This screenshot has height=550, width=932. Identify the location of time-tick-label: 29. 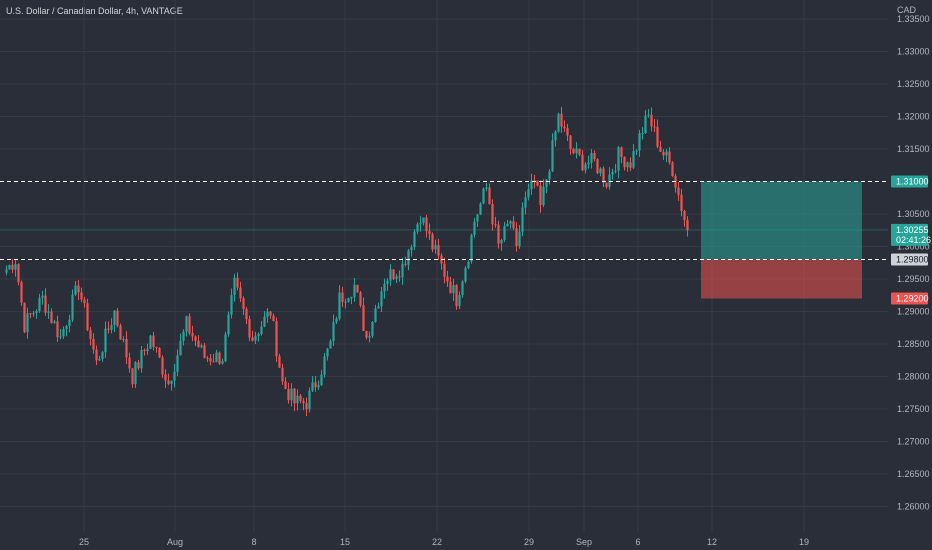
(529, 542).